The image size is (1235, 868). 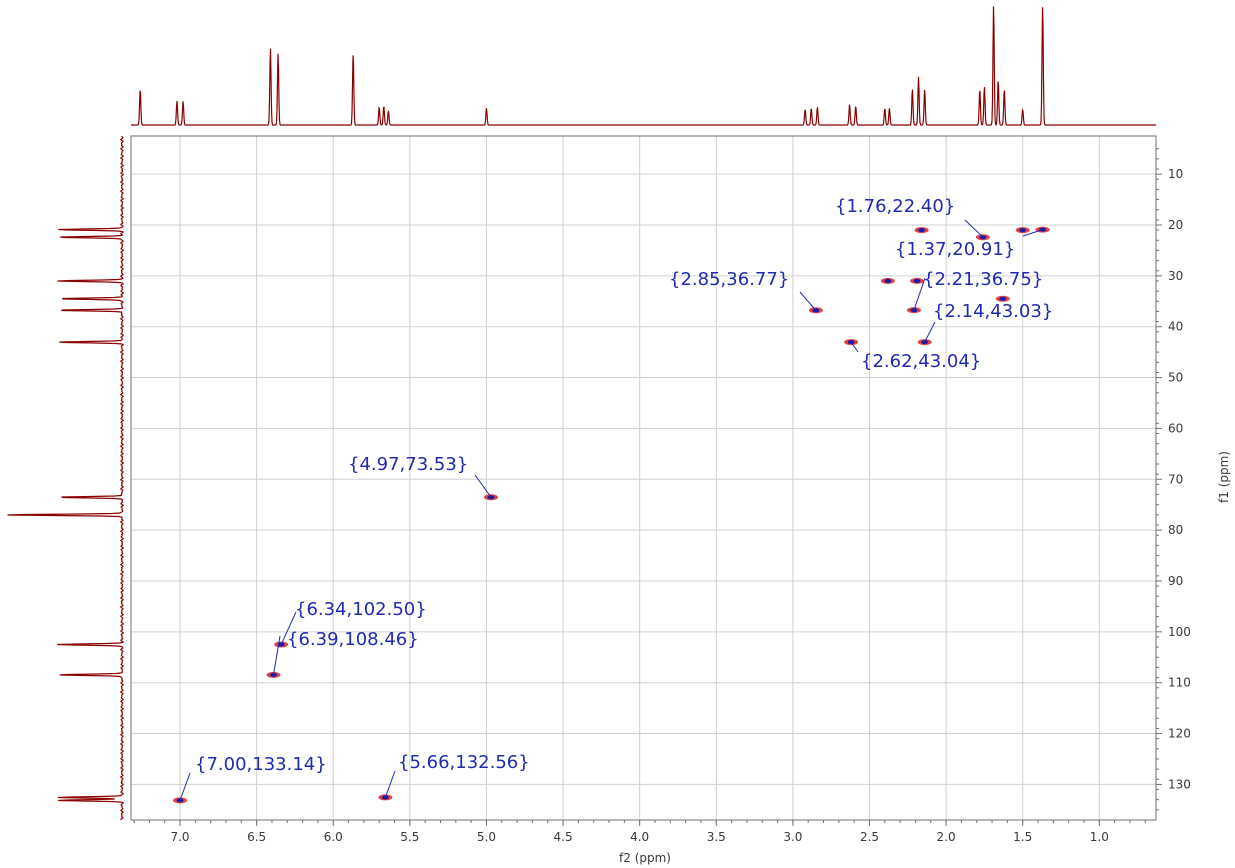 I want to click on x-tick-label: 3.0, so click(x=792, y=837).